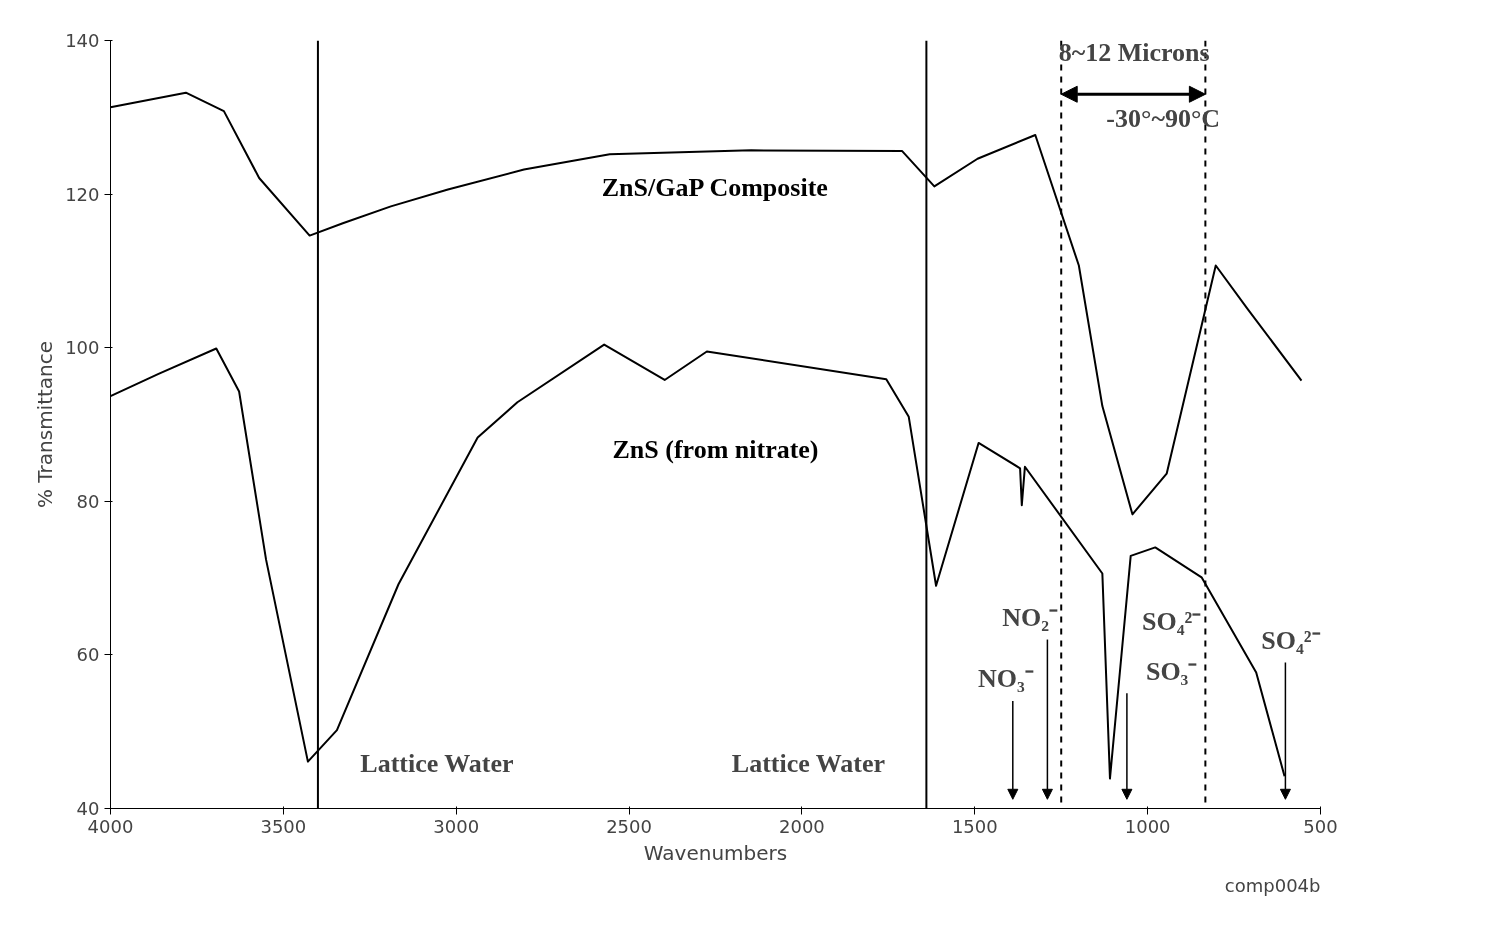 The height and width of the screenshot is (948, 1501). What do you see at coordinates (88, 501) in the screenshot?
I see `y-tick-label: 80` at bounding box center [88, 501].